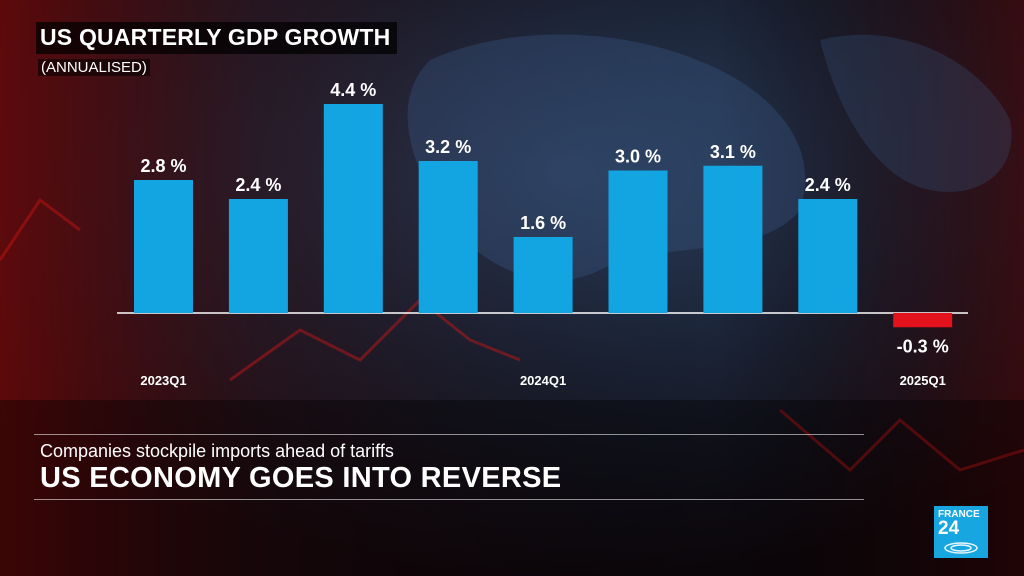 The width and height of the screenshot is (1024, 576). I want to click on bar-2024Q3, so click(733, 239).